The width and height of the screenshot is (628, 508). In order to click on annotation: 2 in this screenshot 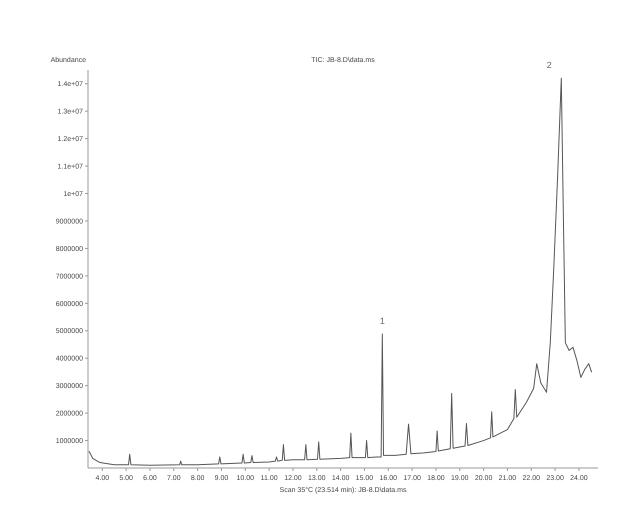, I will do `click(549, 65)`.